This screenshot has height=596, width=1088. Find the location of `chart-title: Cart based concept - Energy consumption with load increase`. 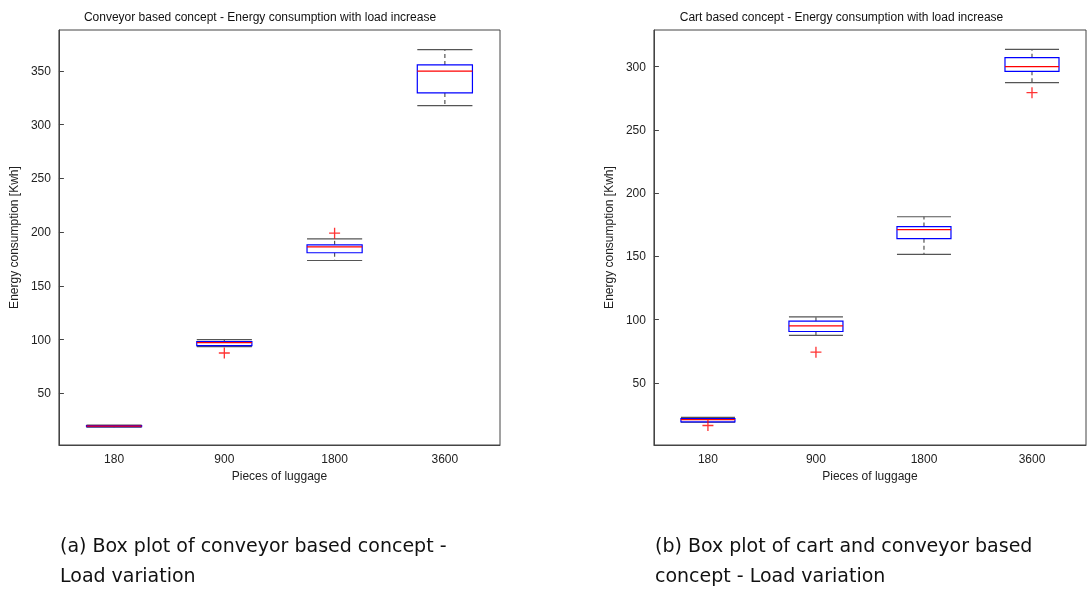

chart-title: Cart based concept - Energy consumption with load increase is located at coordinates (841, 17).